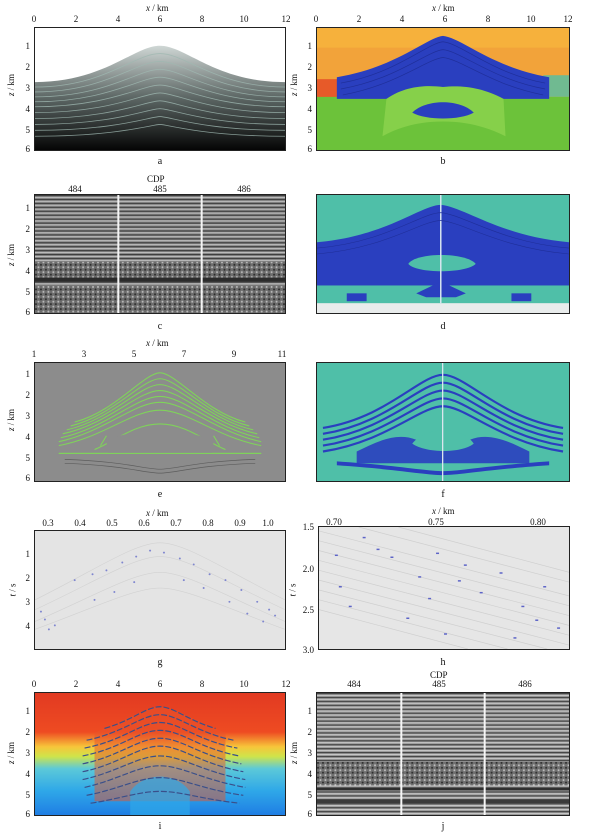  What do you see at coordinates (118, 684) in the screenshot?
I see `panel-i-xtick: 4` at bounding box center [118, 684].